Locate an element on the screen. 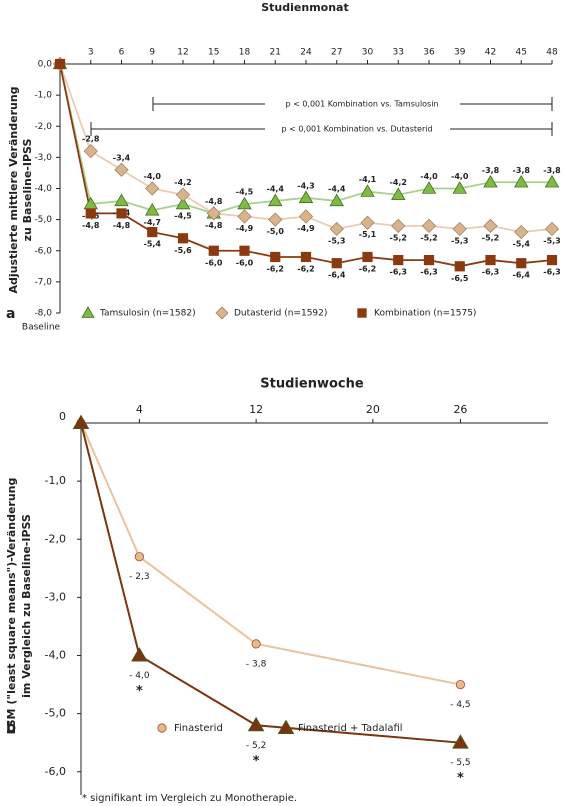 This screenshot has width=564, height=806. value-label: -5,1 is located at coordinates (368, 234).